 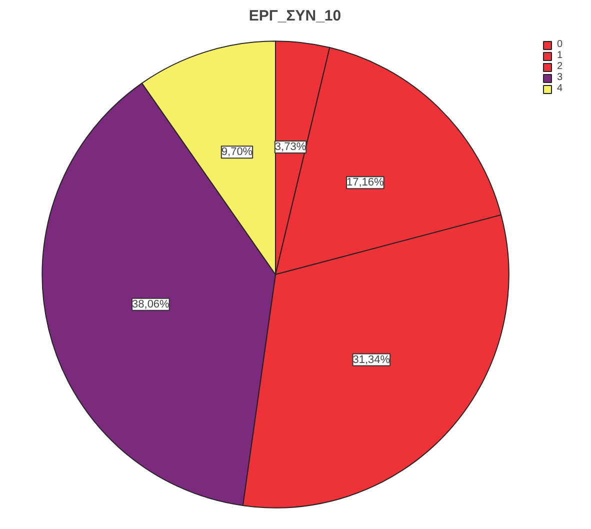 What do you see at coordinates (151, 304) in the screenshot?
I see `data-label: 38,06%` at bounding box center [151, 304].